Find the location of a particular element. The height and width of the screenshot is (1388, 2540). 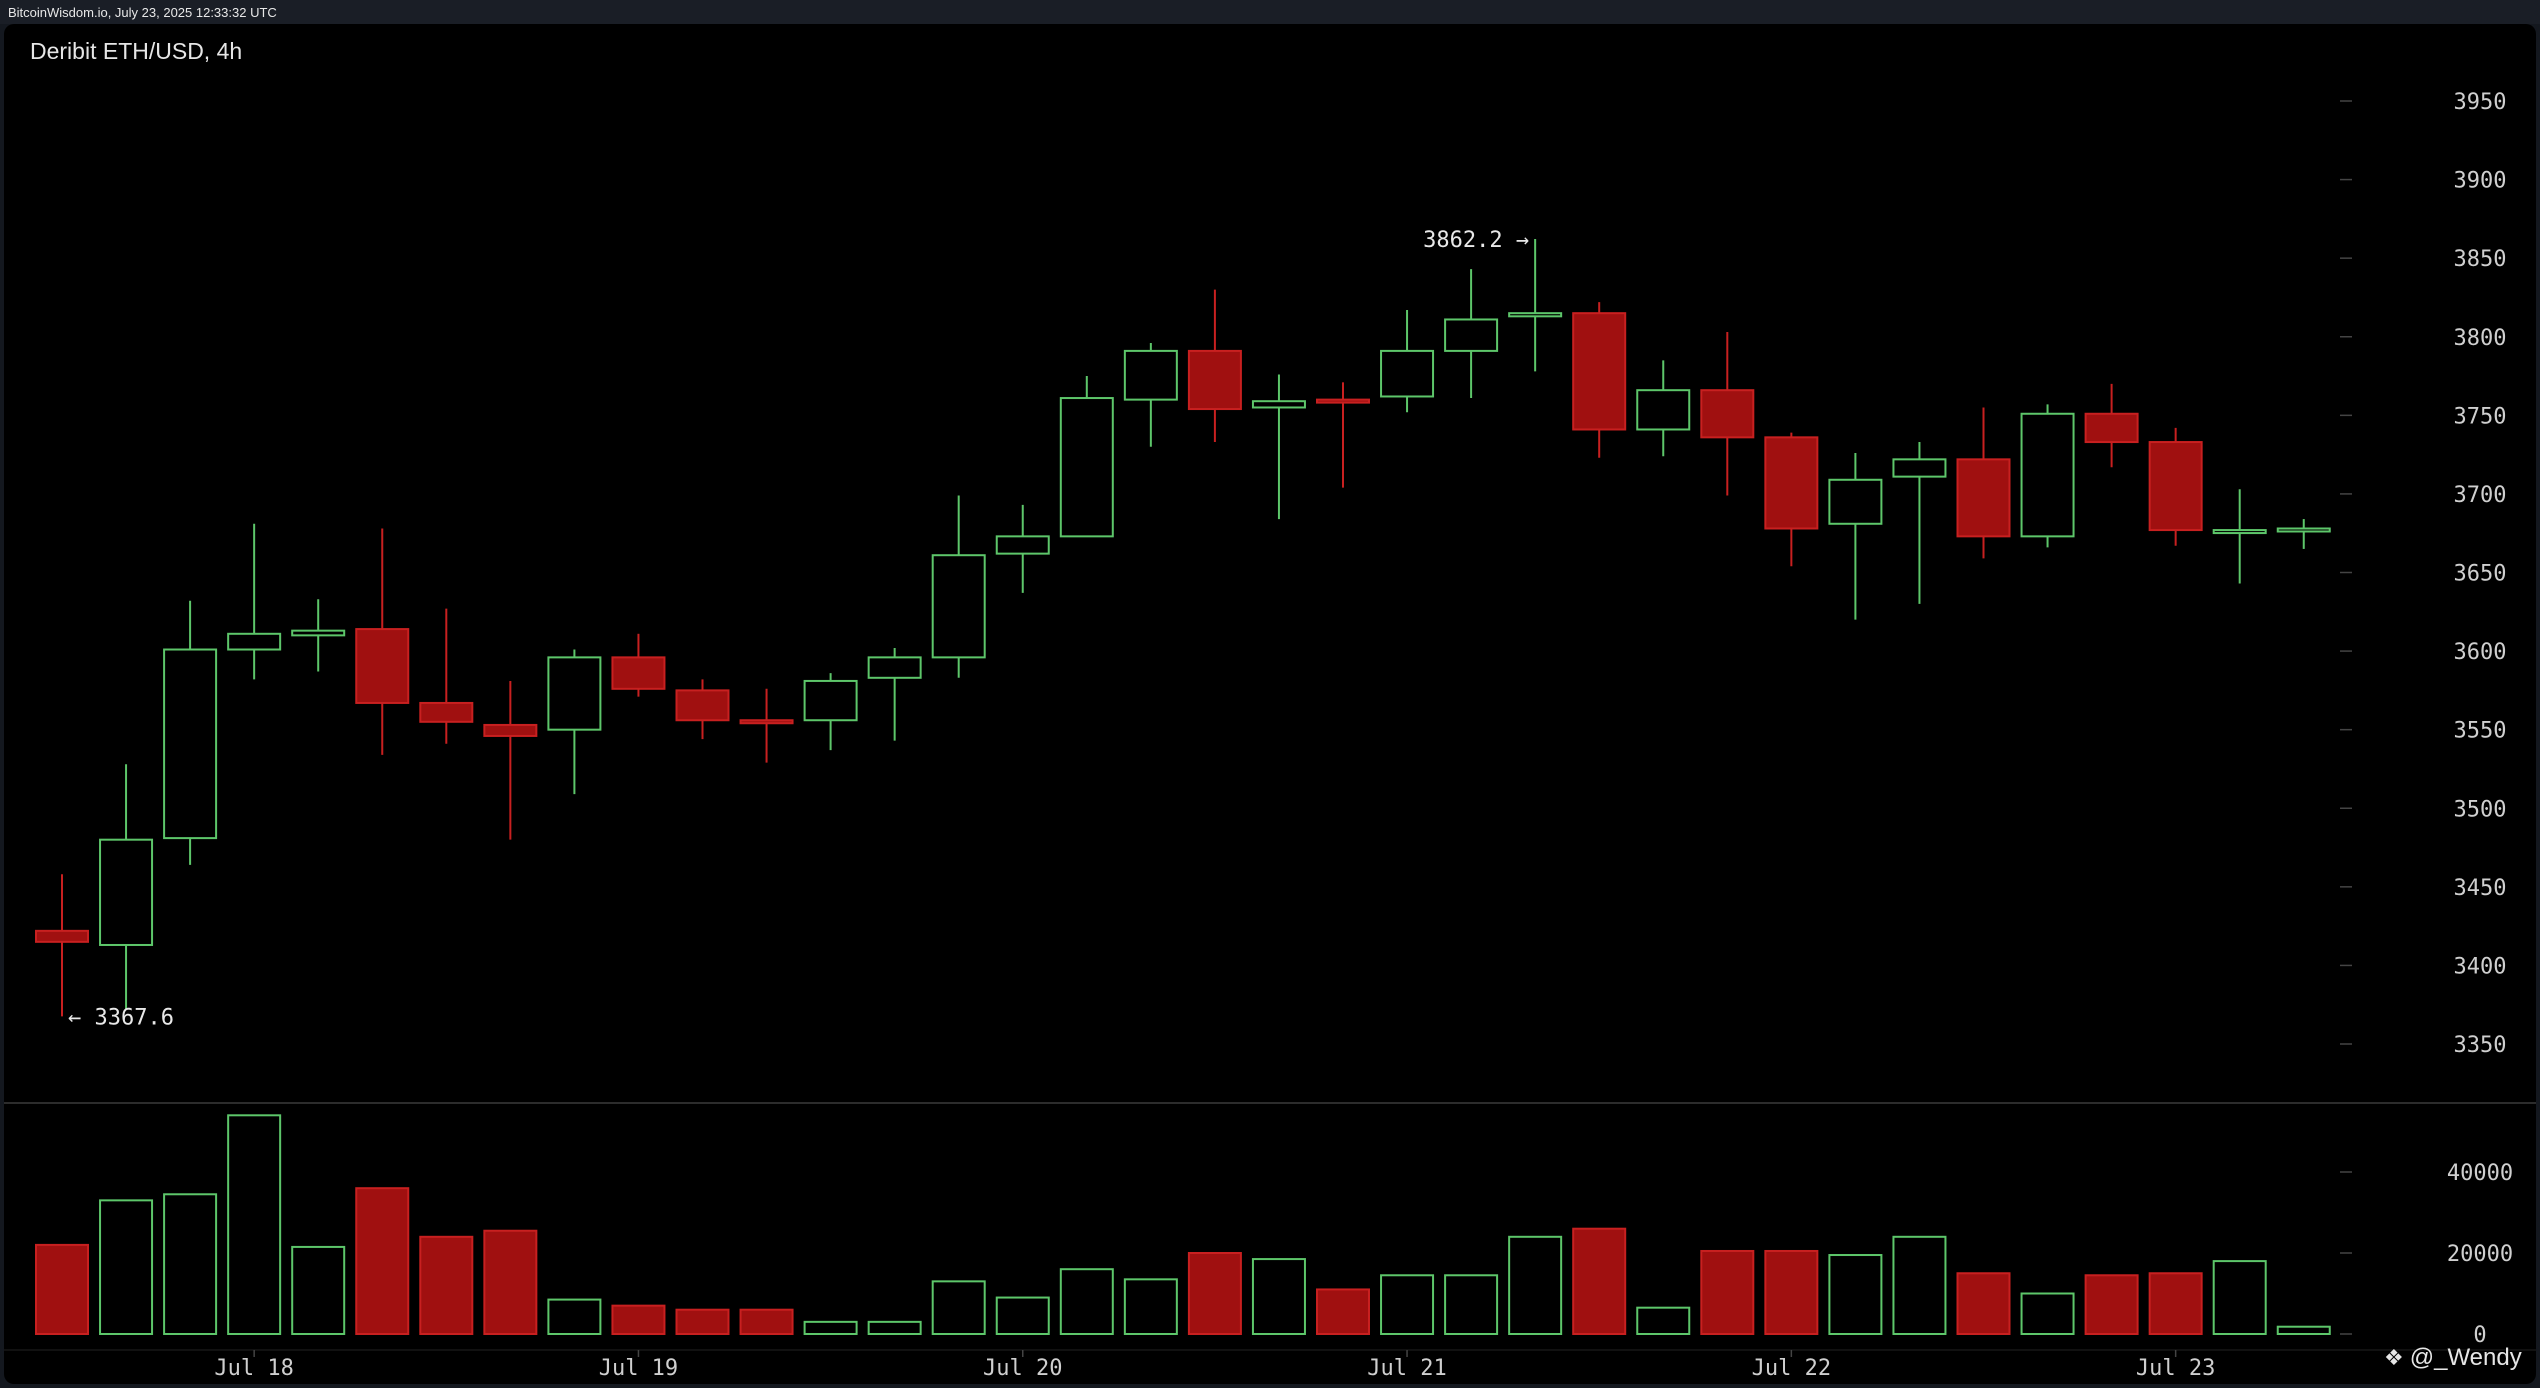

price-annotation: 3862.2 → is located at coordinates (1476, 240).